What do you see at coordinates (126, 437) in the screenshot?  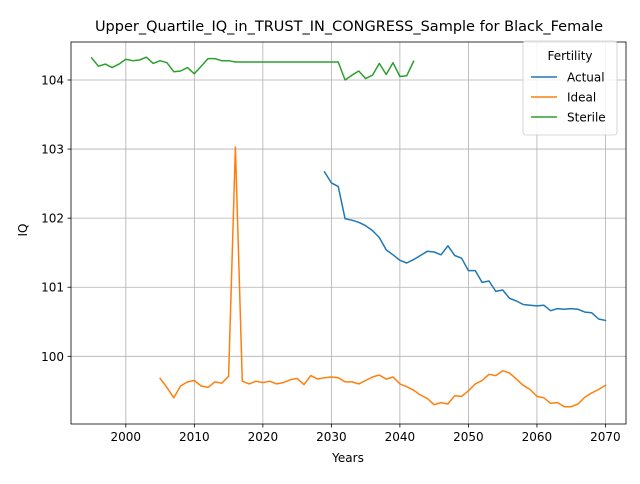 I see `x-tick-label: 2000` at bounding box center [126, 437].